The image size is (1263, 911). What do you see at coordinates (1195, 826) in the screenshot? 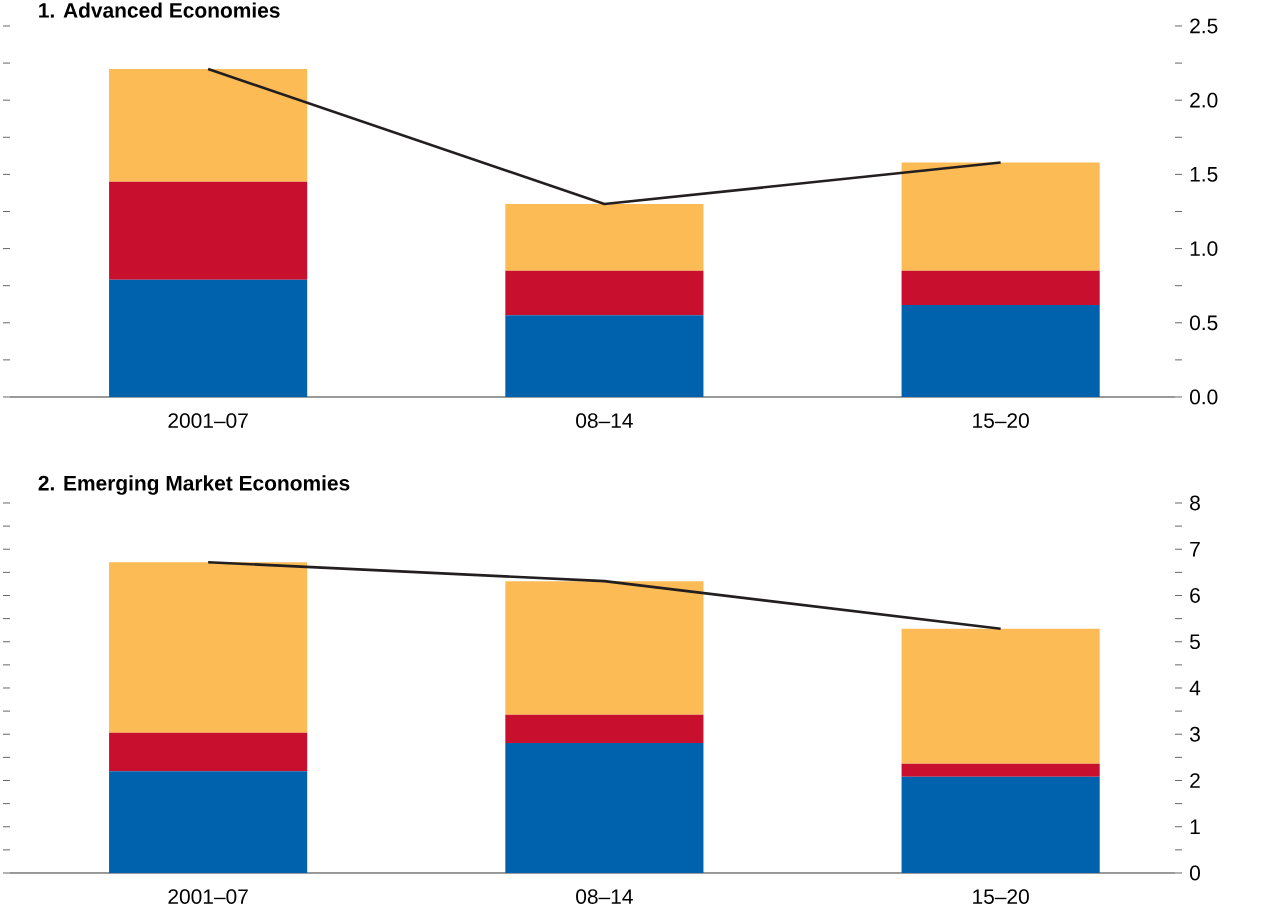
I see `y-tick-label: 1` at bounding box center [1195, 826].